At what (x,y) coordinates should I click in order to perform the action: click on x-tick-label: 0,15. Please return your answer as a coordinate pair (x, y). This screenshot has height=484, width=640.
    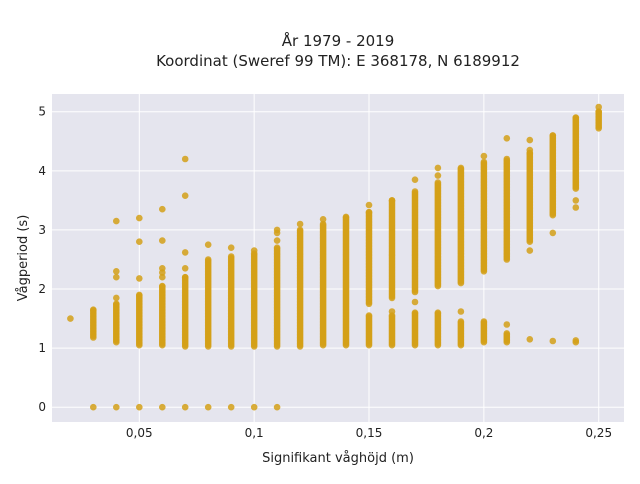
    Looking at the image, I should click on (369, 433).